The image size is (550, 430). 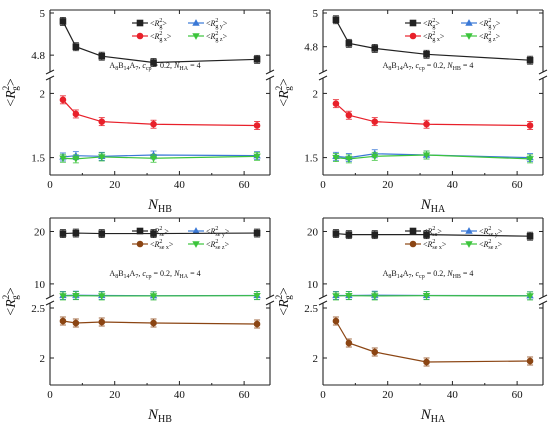 What do you see at coordinates (313, 232) in the screenshot?
I see `y-tick-label: 20` at bounding box center [313, 232].